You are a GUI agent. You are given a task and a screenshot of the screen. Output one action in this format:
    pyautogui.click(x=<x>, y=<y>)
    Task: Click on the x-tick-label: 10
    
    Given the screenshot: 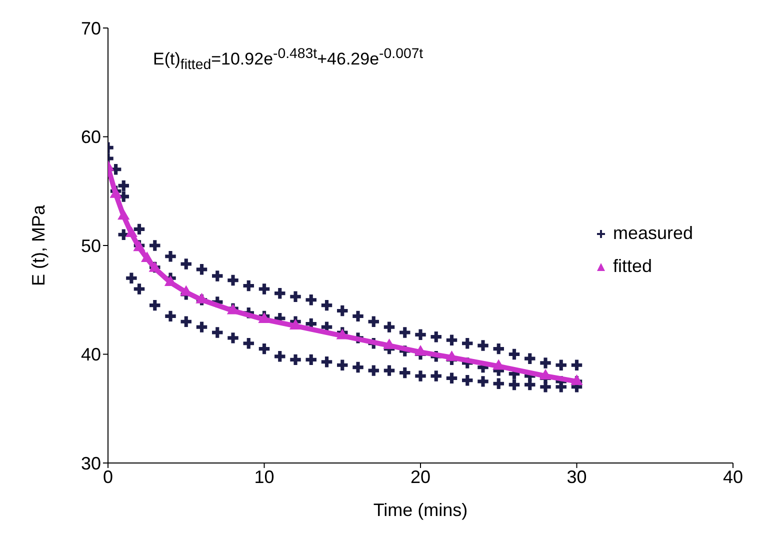 What is the action you would take?
    pyautogui.click(x=264, y=476)
    